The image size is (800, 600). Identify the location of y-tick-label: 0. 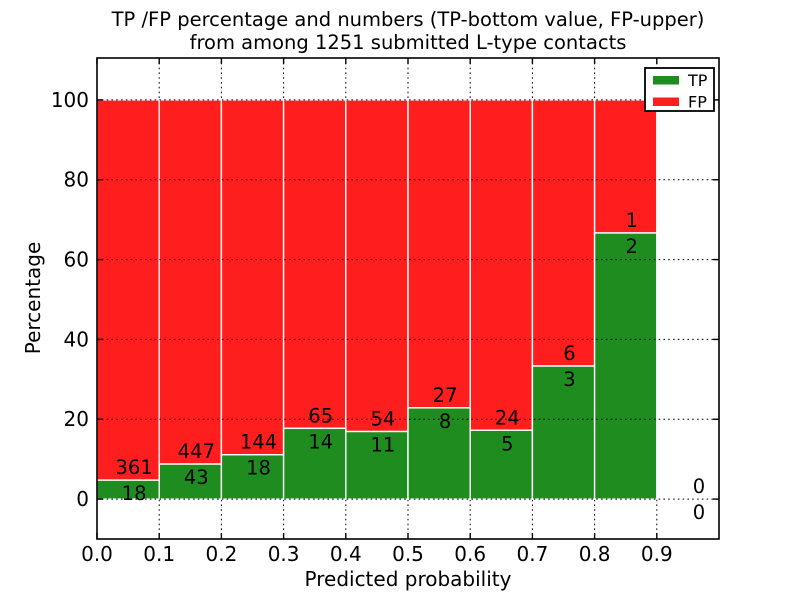
(82, 499).